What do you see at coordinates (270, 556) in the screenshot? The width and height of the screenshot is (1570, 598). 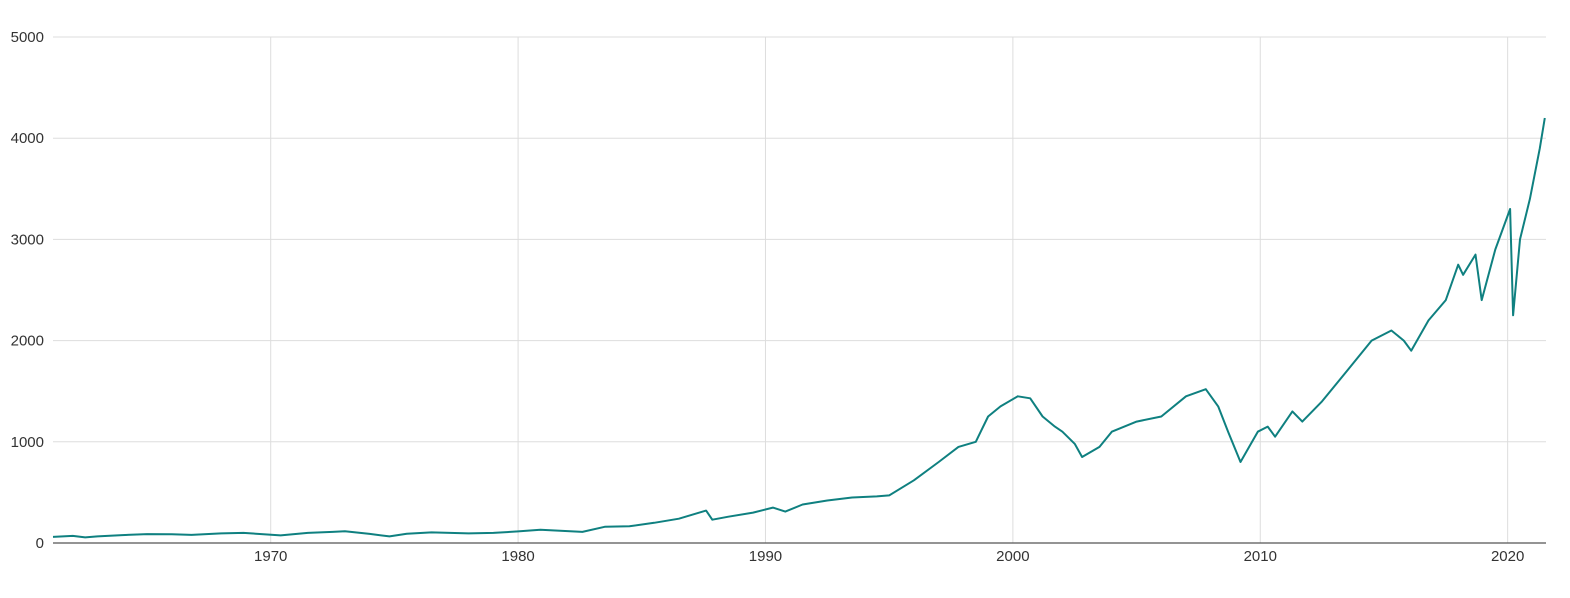 I see `x-tick-label: 1970` at bounding box center [270, 556].